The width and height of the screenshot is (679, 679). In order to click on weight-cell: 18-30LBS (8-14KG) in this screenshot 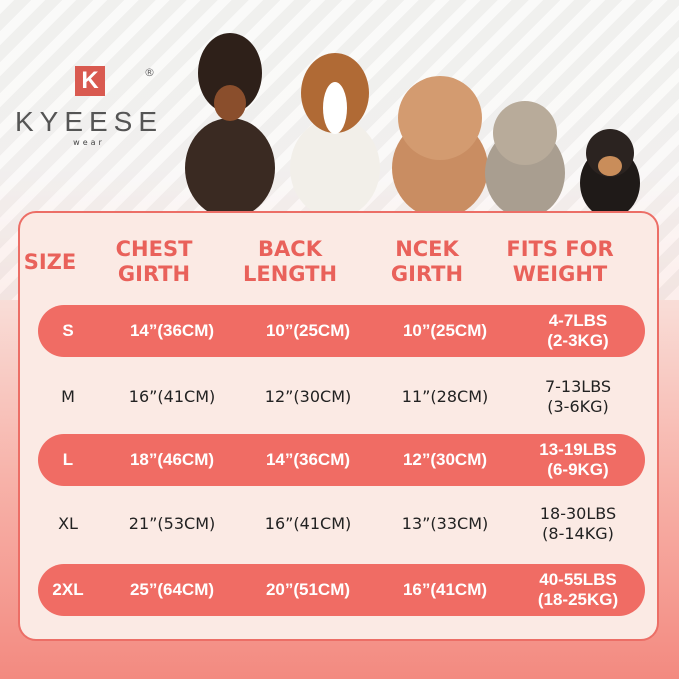, I will do `click(578, 524)`.